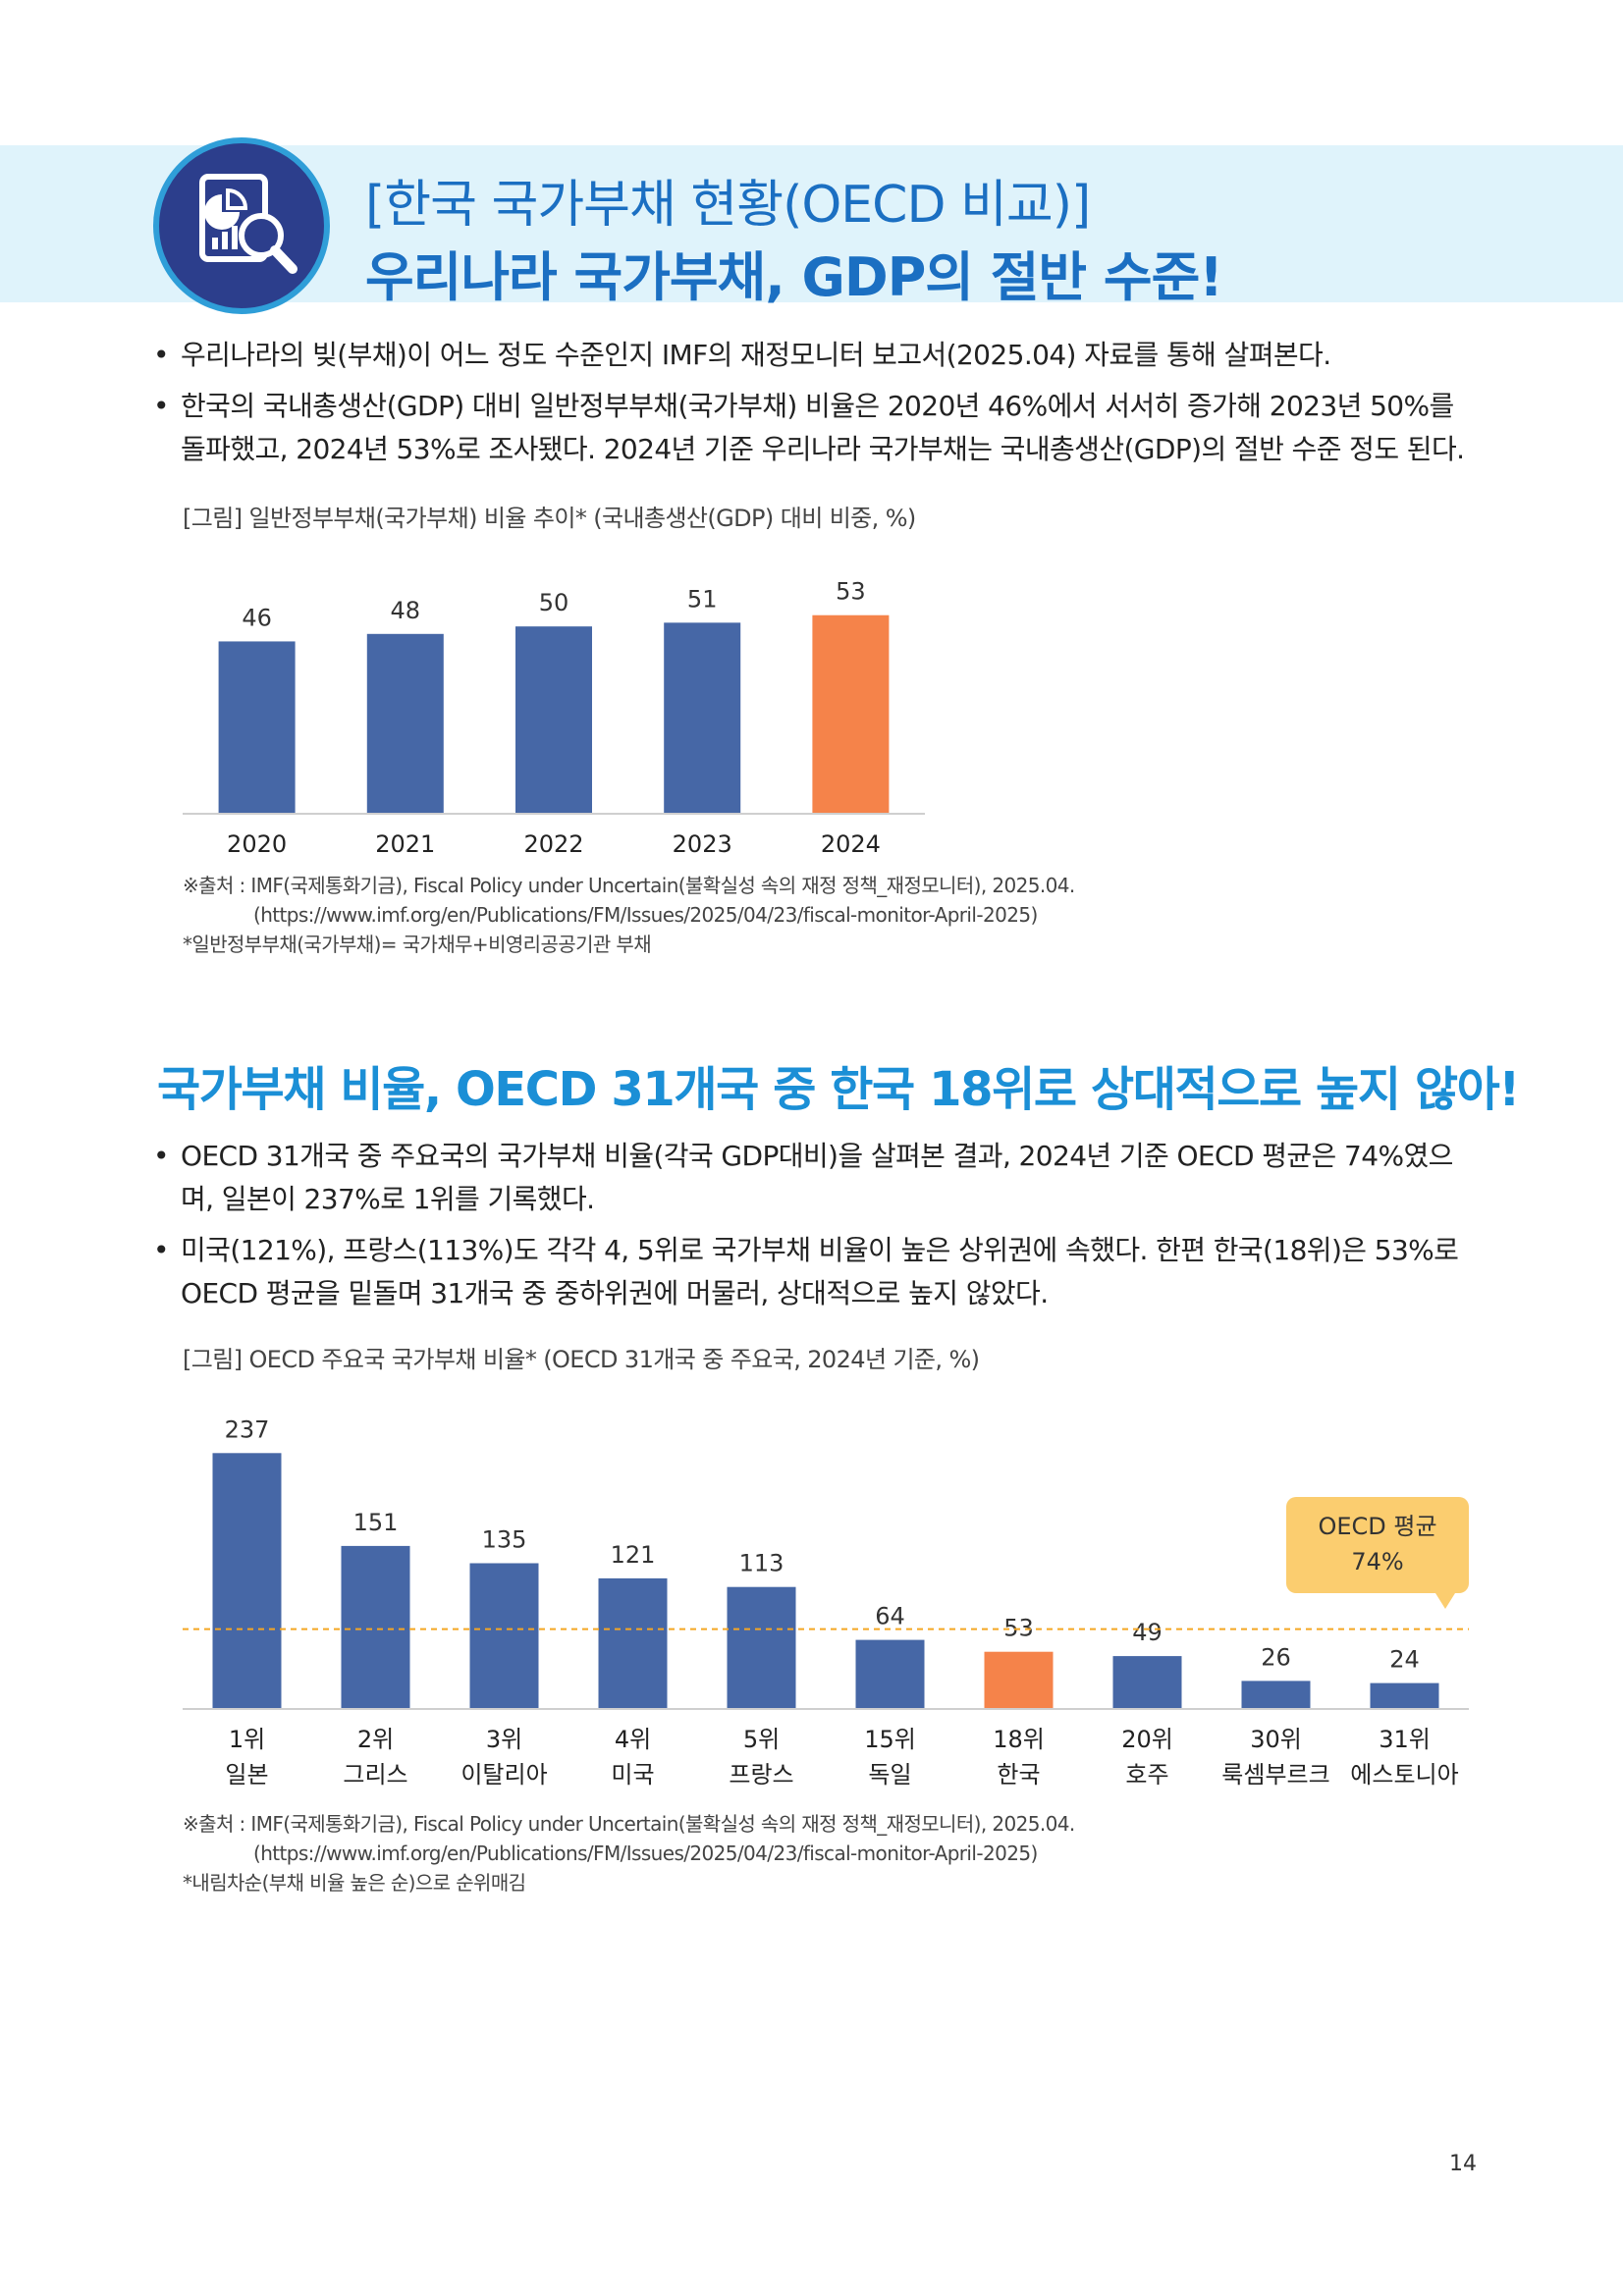  I want to click on chart1-data-label: 50, so click(554, 602).